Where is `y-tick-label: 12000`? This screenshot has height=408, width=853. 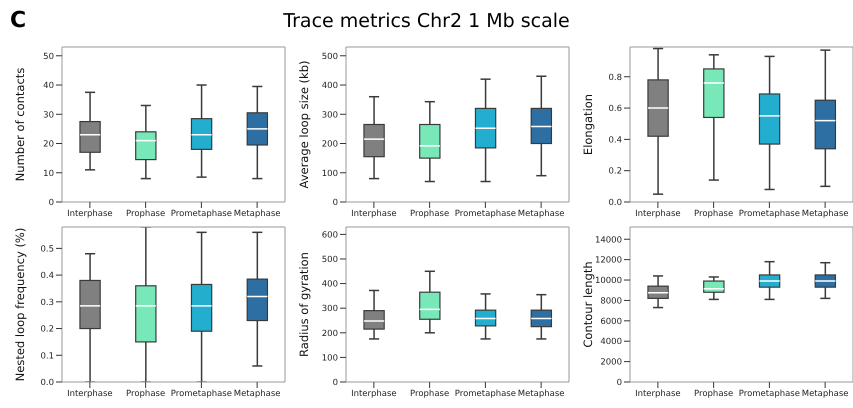 y-tick-label: 12000 is located at coordinates (608, 261).